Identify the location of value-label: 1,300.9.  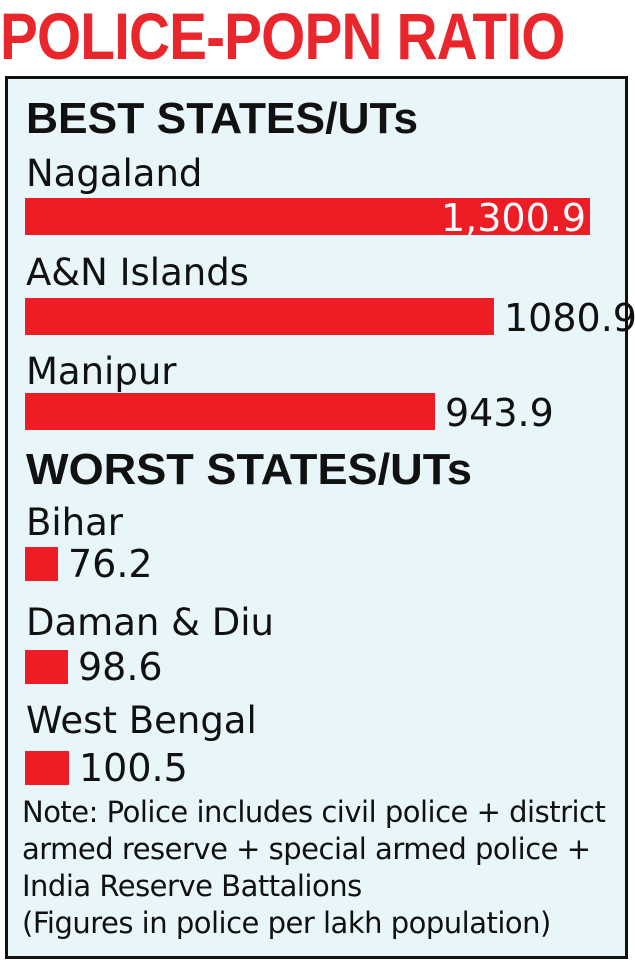
(513, 218).